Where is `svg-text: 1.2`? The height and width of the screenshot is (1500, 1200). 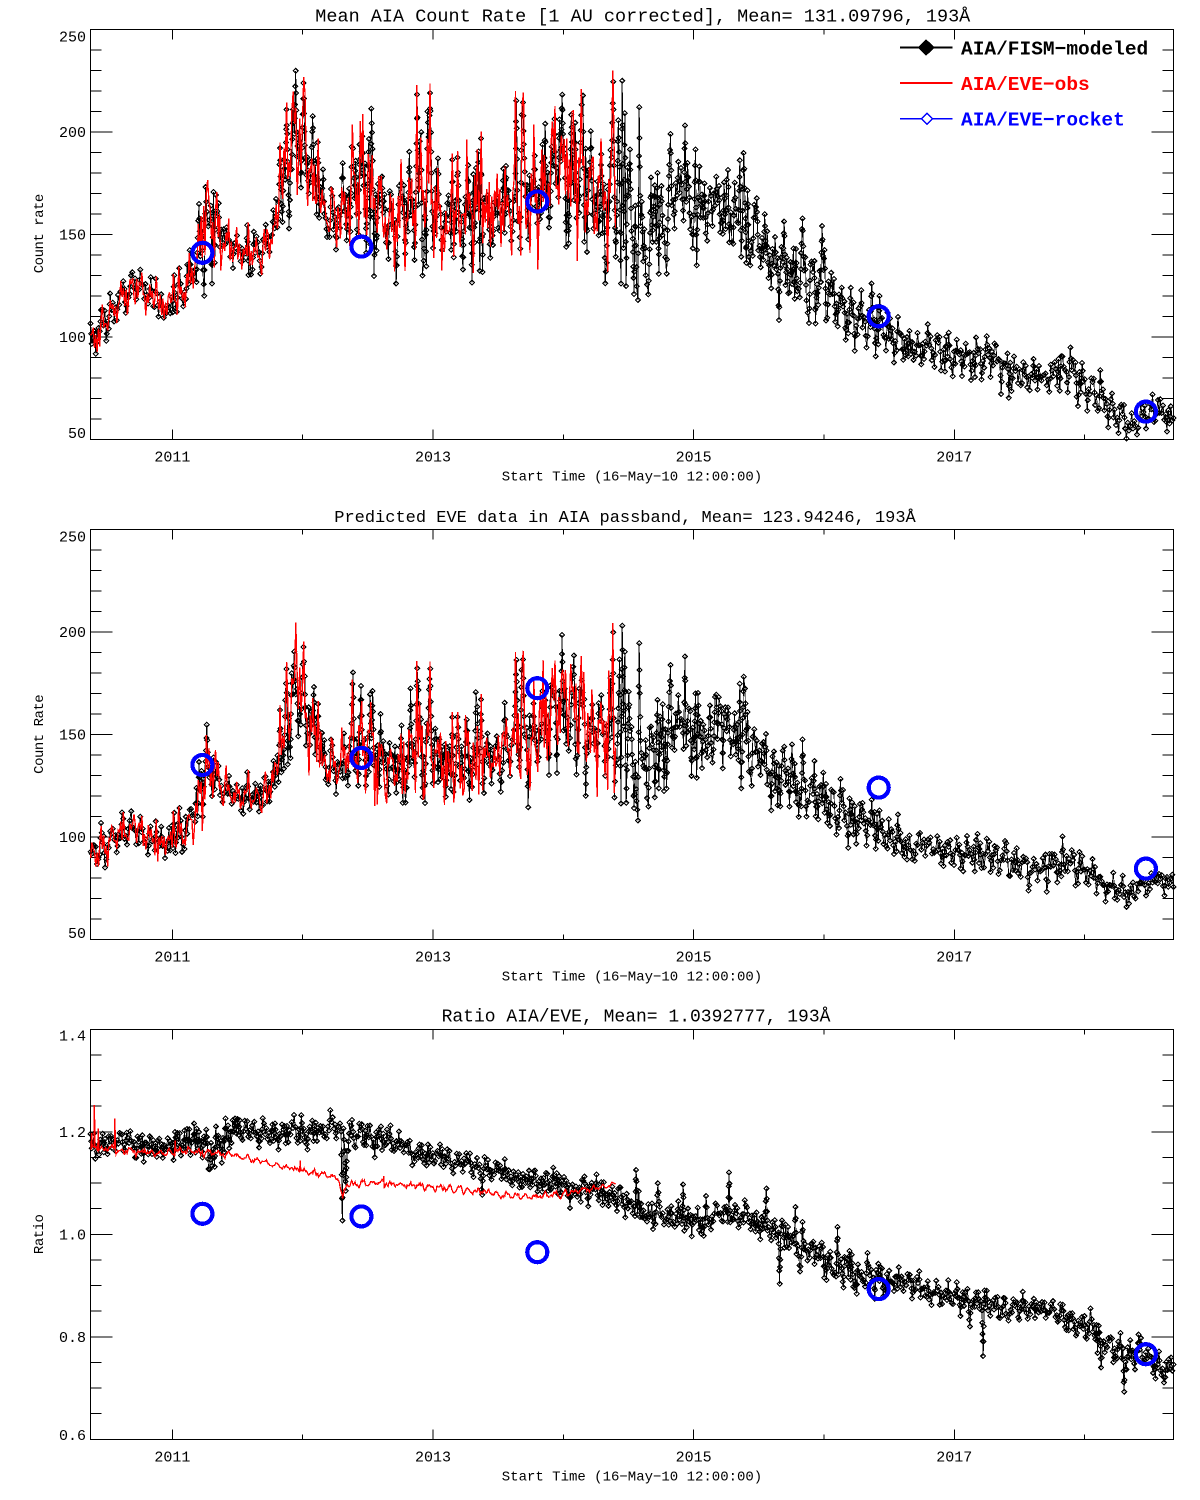 svg-text: 1.2 is located at coordinates (72, 1133).